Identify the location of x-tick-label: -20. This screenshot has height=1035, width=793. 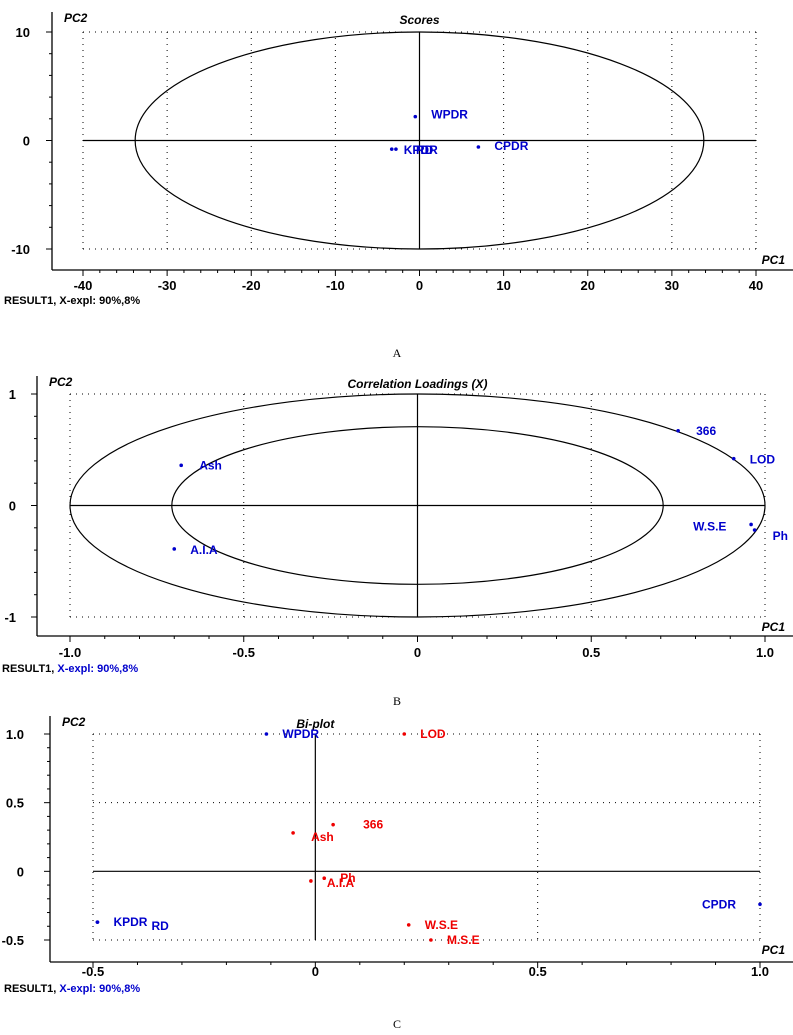
(251, 285).